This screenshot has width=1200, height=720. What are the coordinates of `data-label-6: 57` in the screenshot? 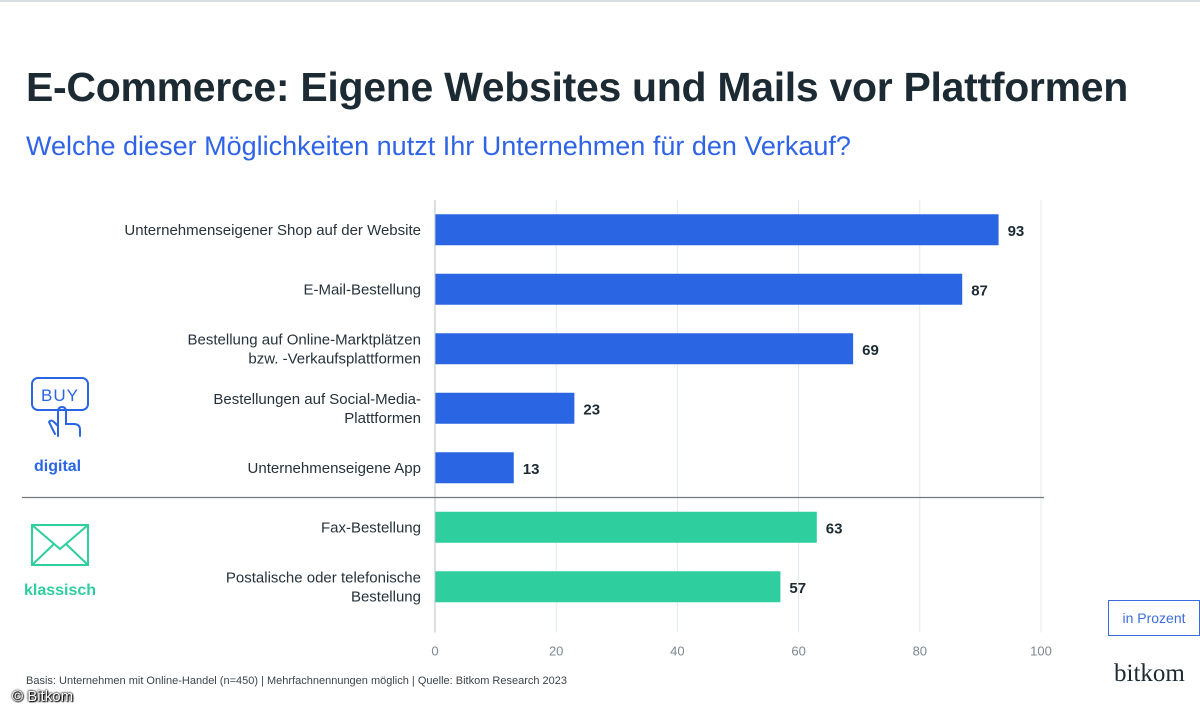 It's located at (797, 588).